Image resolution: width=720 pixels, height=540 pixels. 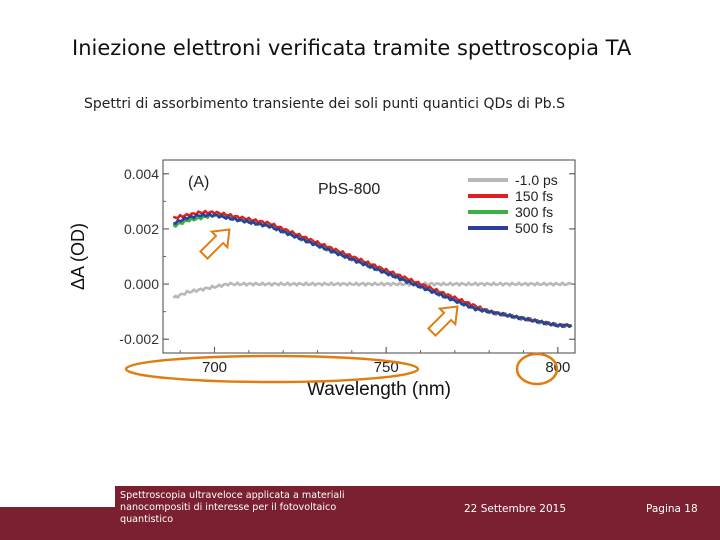 I want to click on series-line--1.0-ps, so click(x=372, y=290).